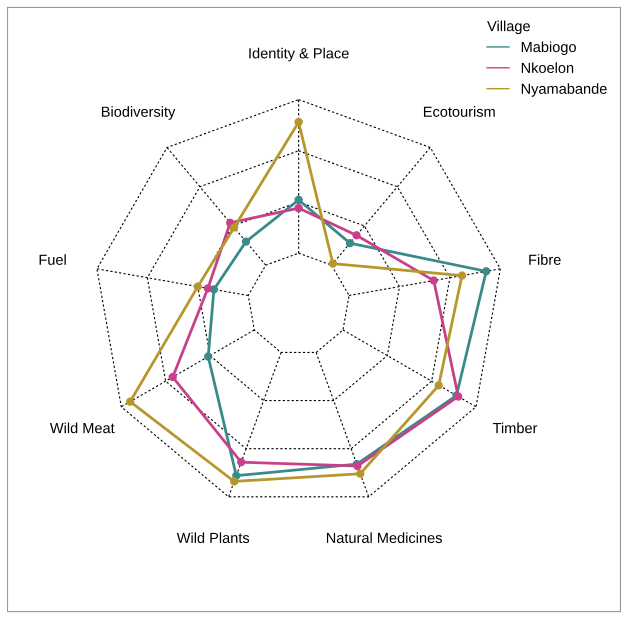 This screenshot has height=619, width=628. I want to click on spoke-label: Wild Plants, so click(213, 538).